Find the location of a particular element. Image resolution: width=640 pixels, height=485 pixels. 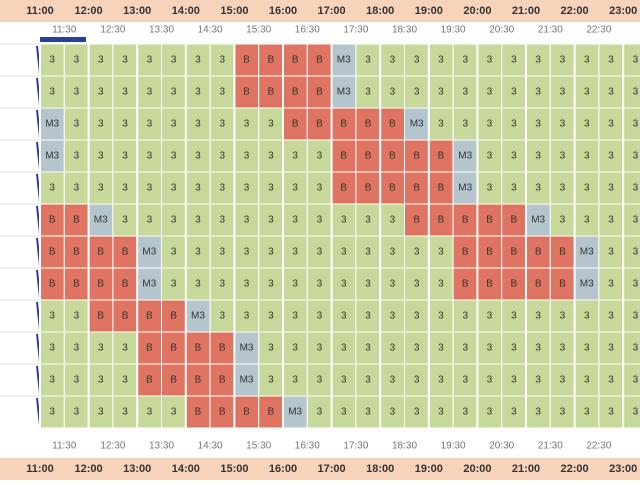

half-hour-label: 16:30 is located at coordinates (307, 446).